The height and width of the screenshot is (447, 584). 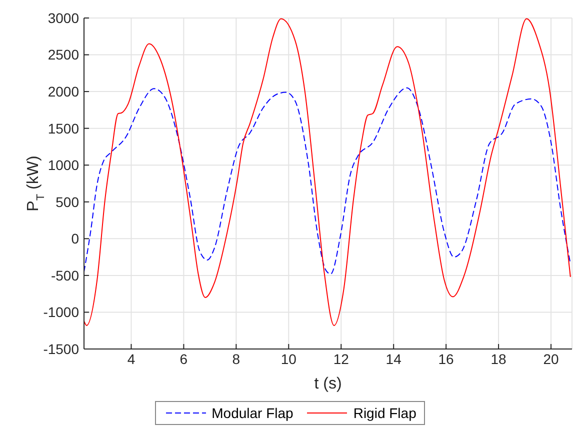 What do you see at coordinates (64, 128) in the screenshot?
I see `y-tick-label: 1500` at bounding box center [64, 128].